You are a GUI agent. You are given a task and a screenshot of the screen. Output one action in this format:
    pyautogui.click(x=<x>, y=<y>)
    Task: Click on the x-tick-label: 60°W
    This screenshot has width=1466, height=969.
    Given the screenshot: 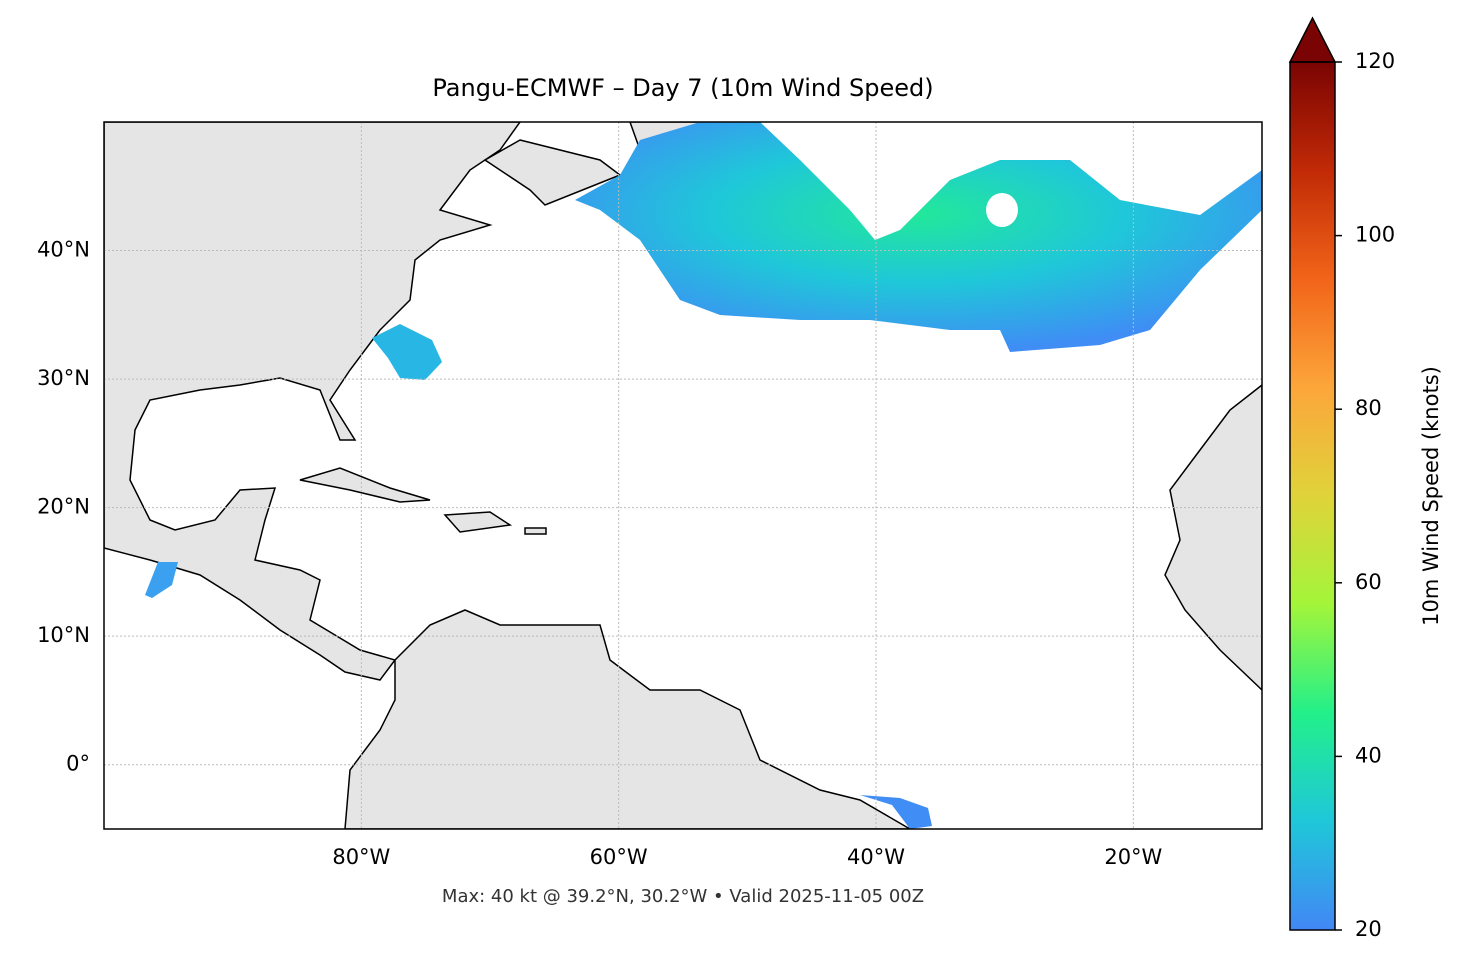 What is the action you would take?
    pyautogui.click(x=619, y=857)
    